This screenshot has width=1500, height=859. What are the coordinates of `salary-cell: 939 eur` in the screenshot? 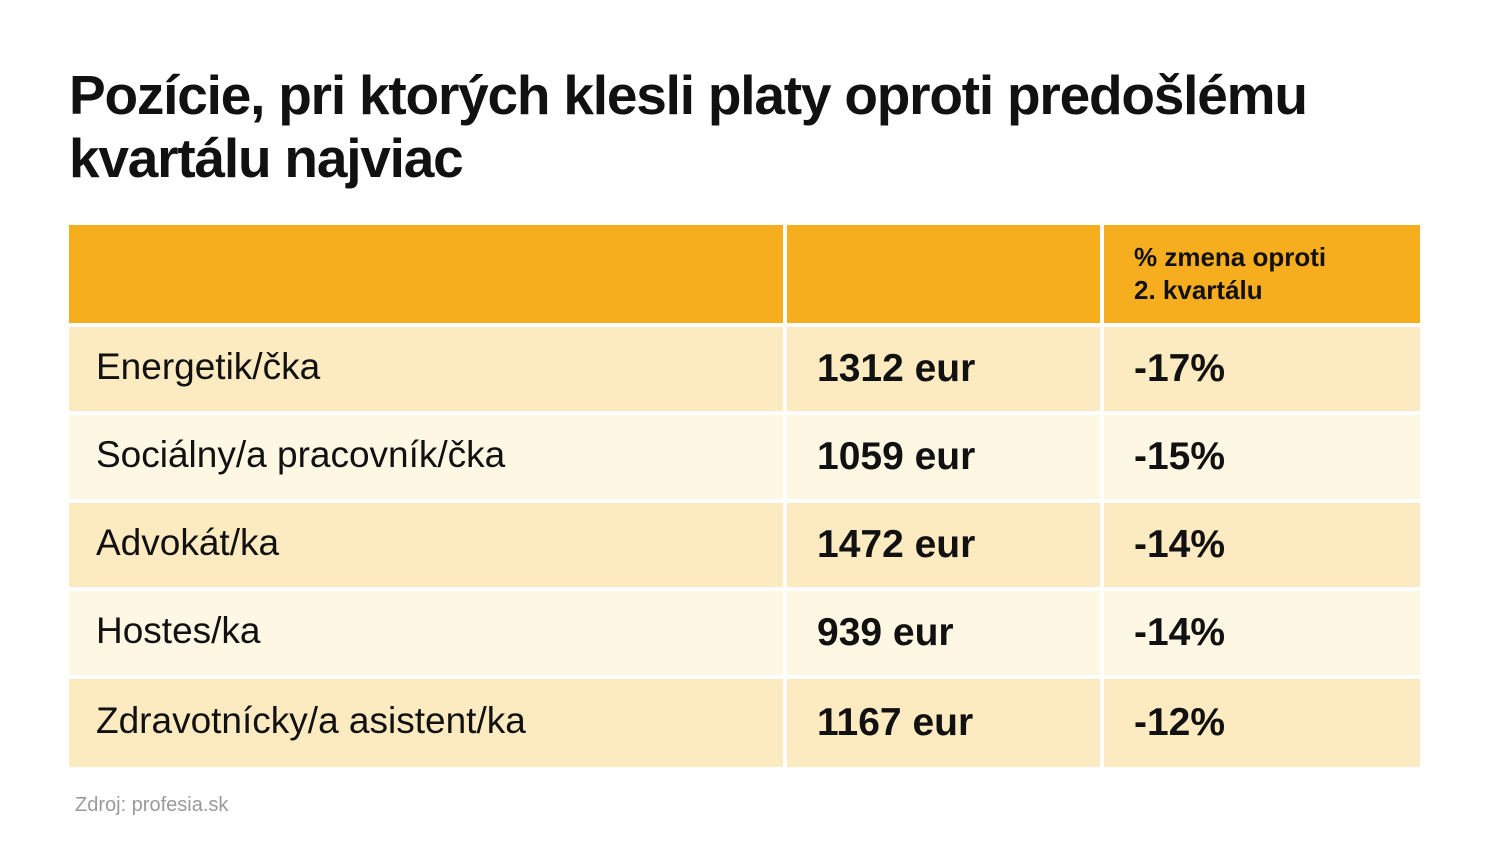 It's located at (945, 635).